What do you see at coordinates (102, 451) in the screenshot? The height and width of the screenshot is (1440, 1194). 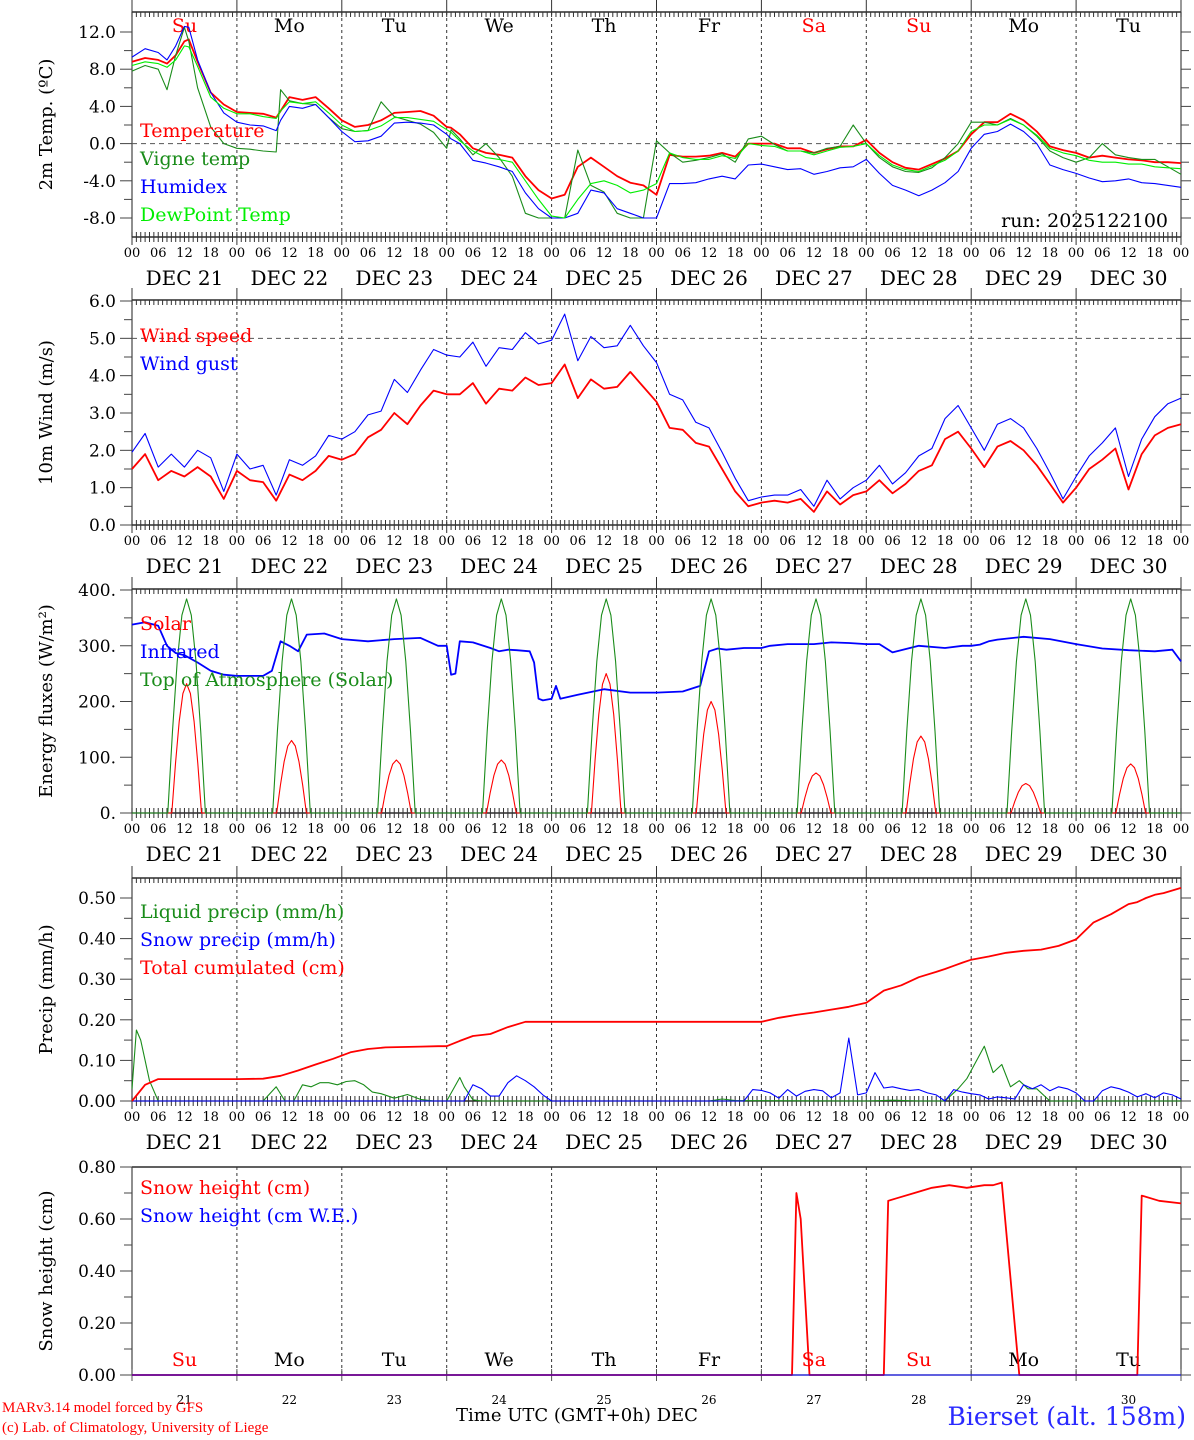 I see `y-tick-label: 2.0` at bounding box center [102, 451].